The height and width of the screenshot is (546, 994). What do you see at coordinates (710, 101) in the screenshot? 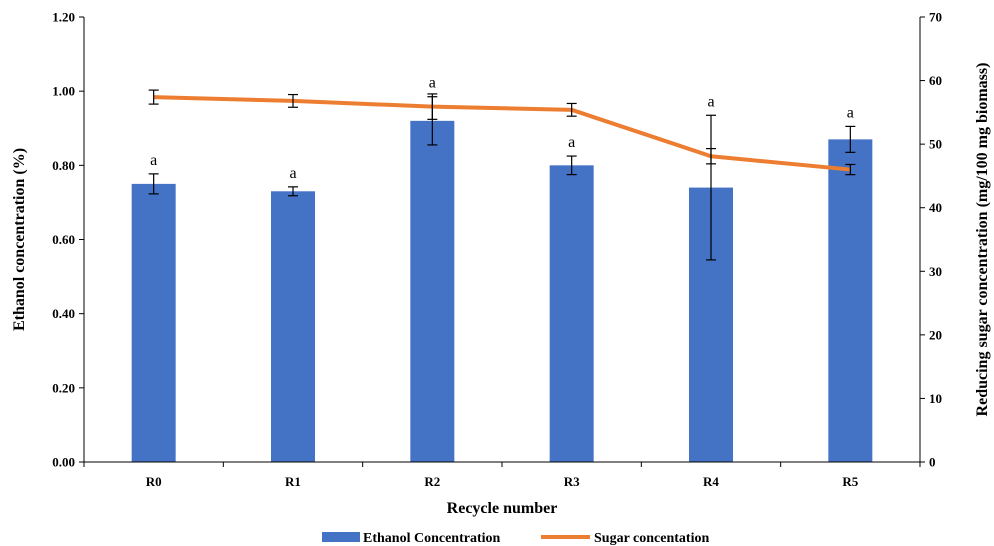
I see `data-label-R4: a` at bounding box center [710, 101].